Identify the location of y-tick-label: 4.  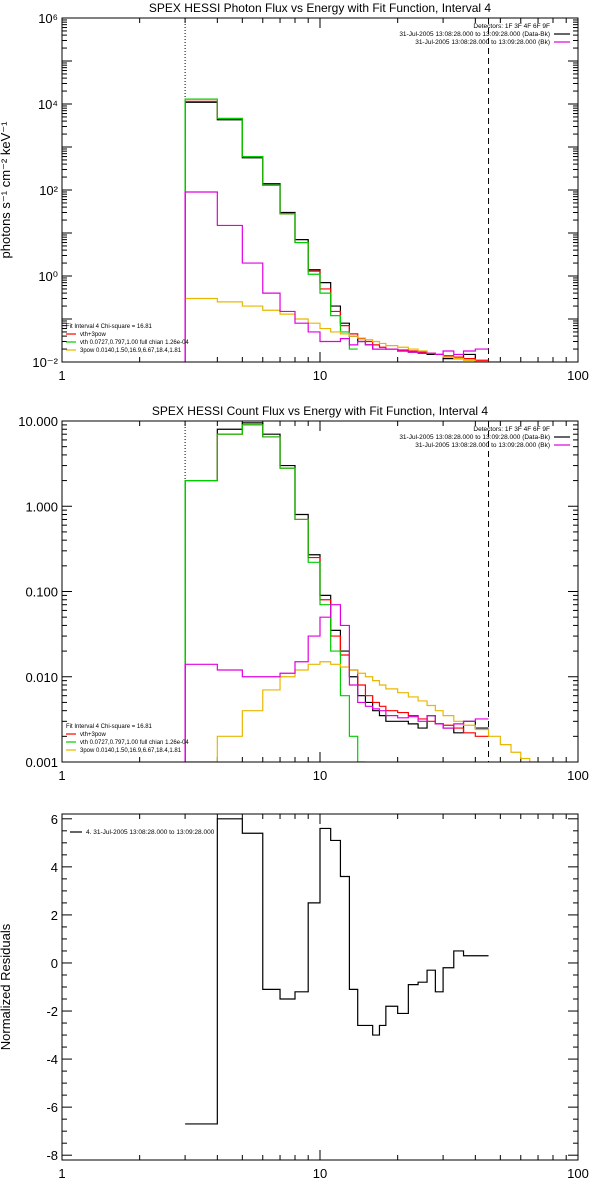
(54, 867).